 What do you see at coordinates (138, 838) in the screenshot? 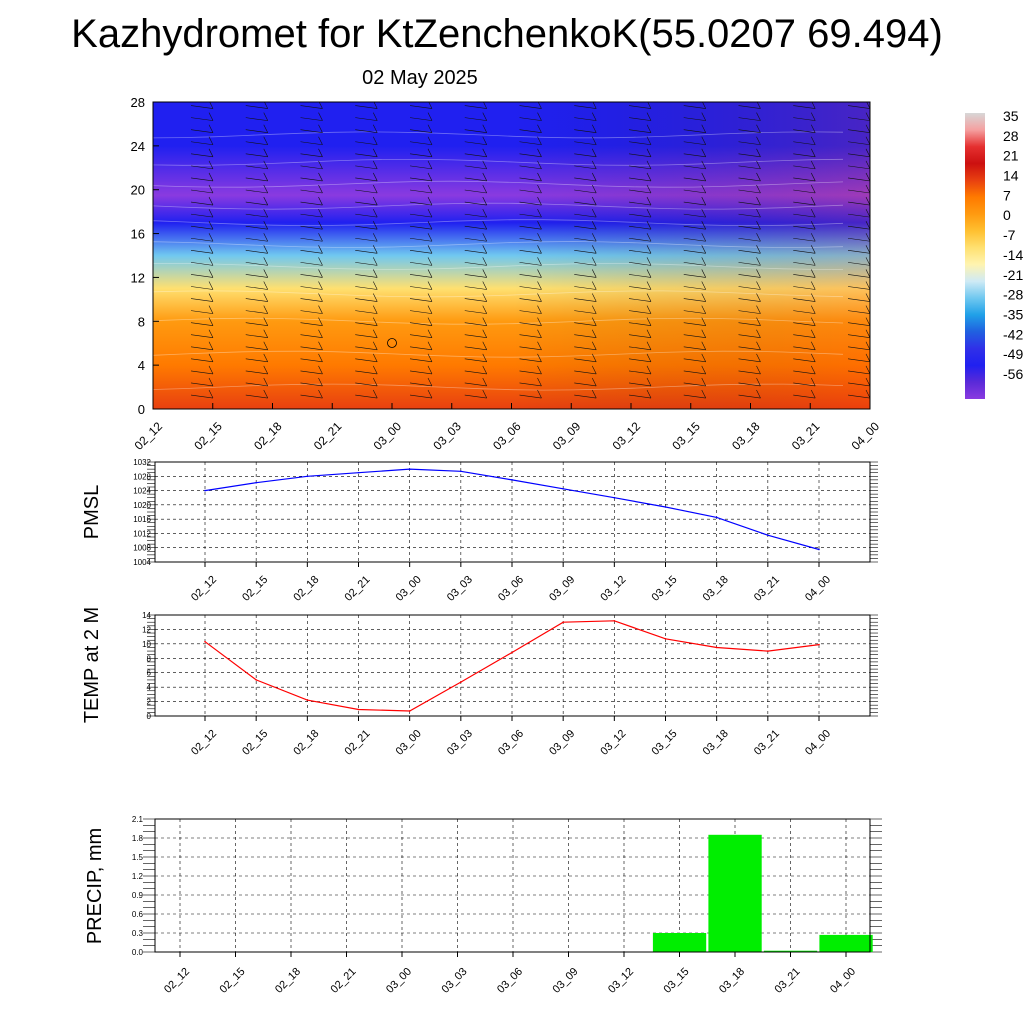
I see `y-tick-label: 1.8` at bounding box center [138, 838].